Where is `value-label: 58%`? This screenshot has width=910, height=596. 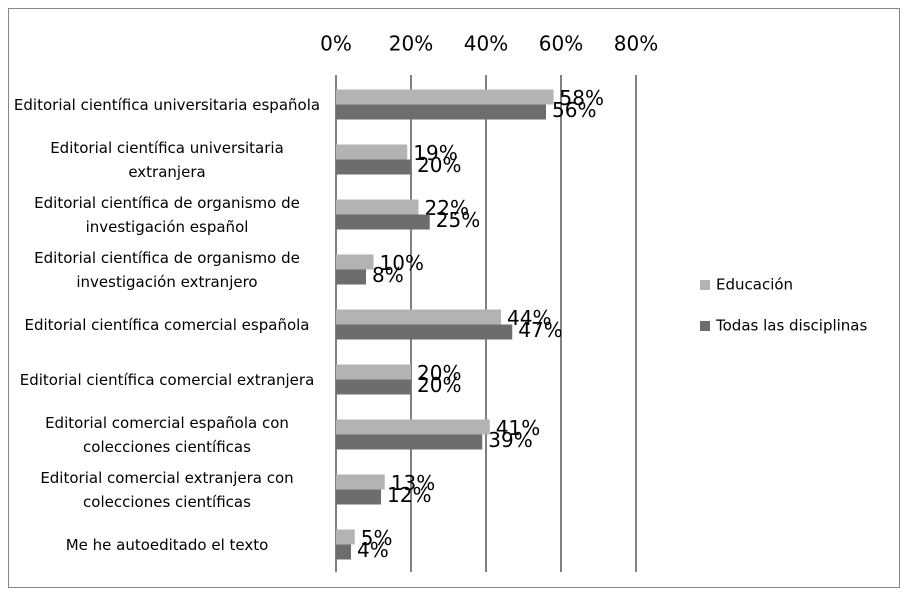
value-label: 58% is located at coordinates (582, 98).